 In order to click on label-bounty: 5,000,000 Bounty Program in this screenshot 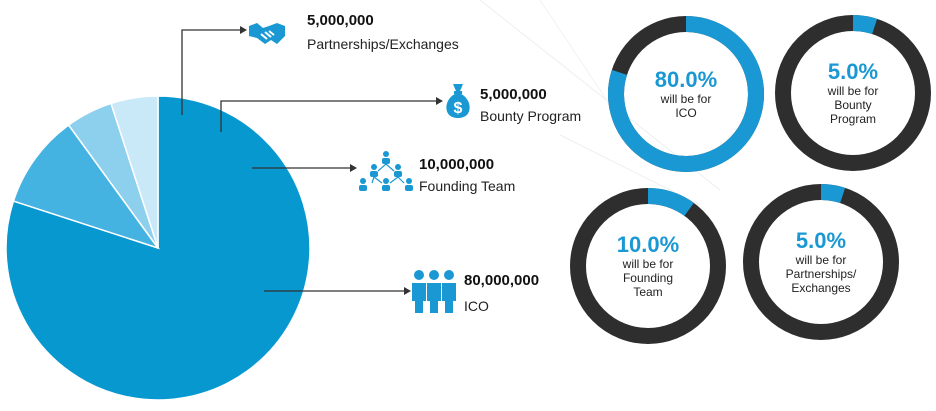, I will do `click(530, 105)`.